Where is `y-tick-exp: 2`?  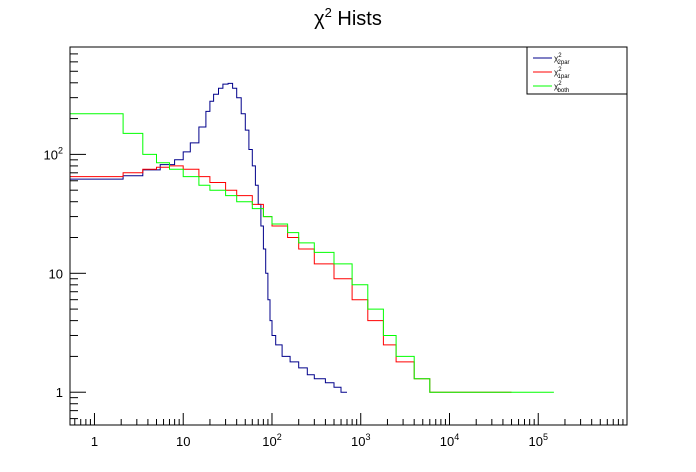
y-tick-exp: 2 is located at coordinates (60, 150).